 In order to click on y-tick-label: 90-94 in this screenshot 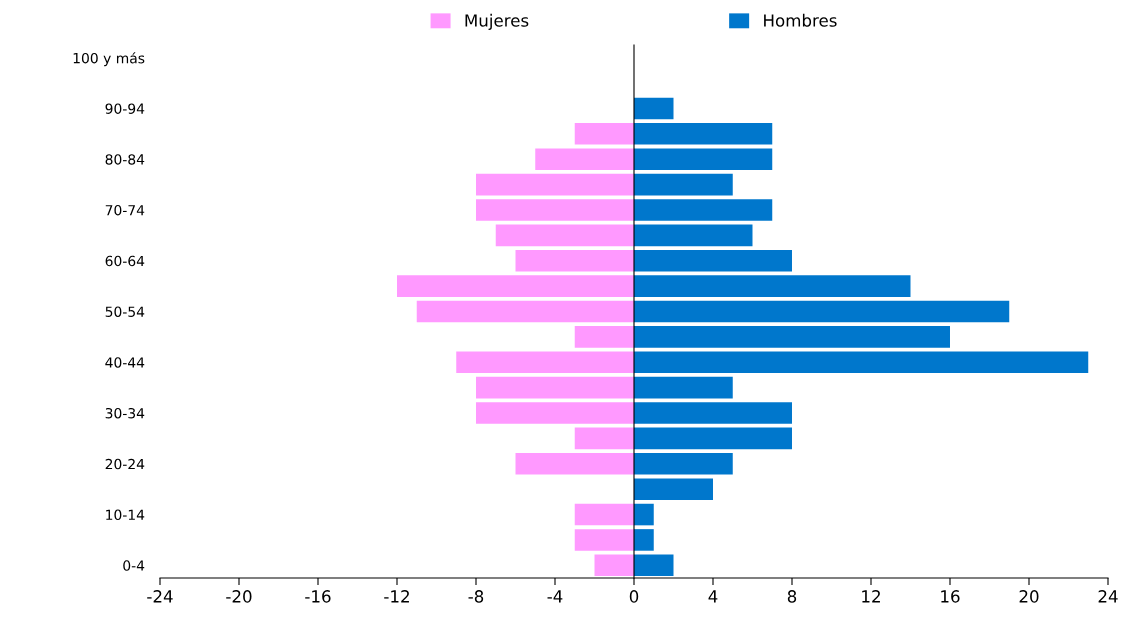, I will do `click(125, 108)`.